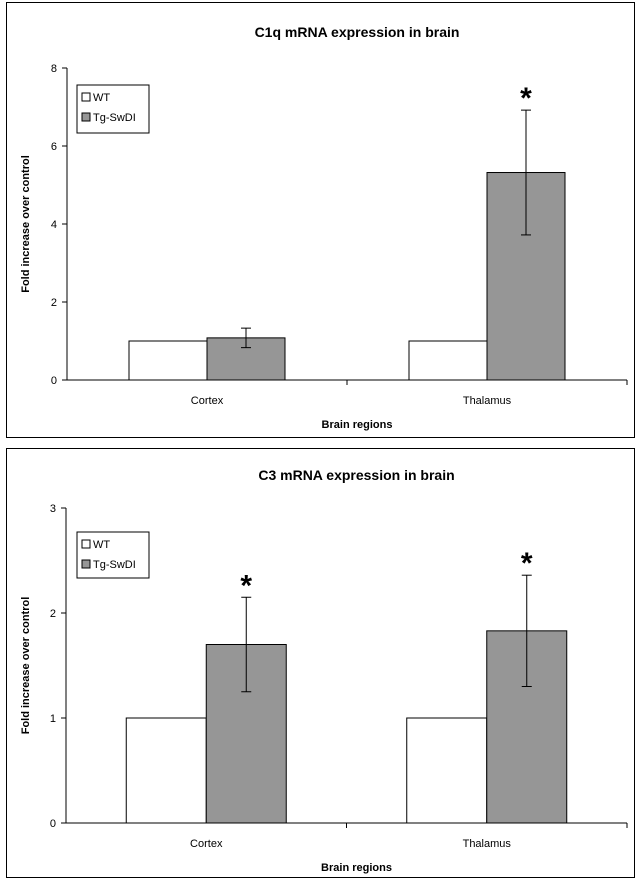  What do you see at coordinates (54, 69) in the screenshot?
I see `y-tick-label: 8` at bounding box center [54, 69].